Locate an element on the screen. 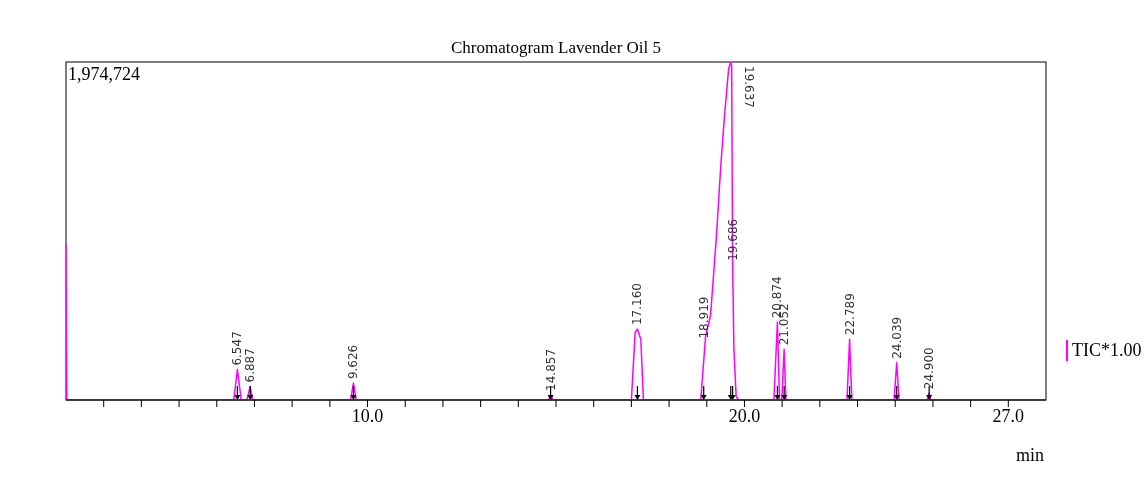  legend-label: TIC*1.00 is located at coordinates (1104, 350).